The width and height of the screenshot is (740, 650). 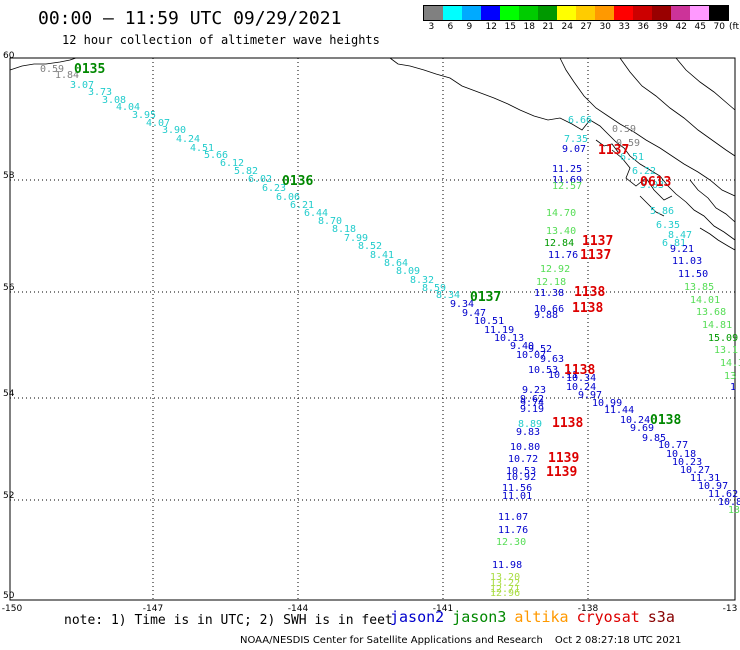 I want to click on wave-height-value: 10.80, so click(x=525, y=447).